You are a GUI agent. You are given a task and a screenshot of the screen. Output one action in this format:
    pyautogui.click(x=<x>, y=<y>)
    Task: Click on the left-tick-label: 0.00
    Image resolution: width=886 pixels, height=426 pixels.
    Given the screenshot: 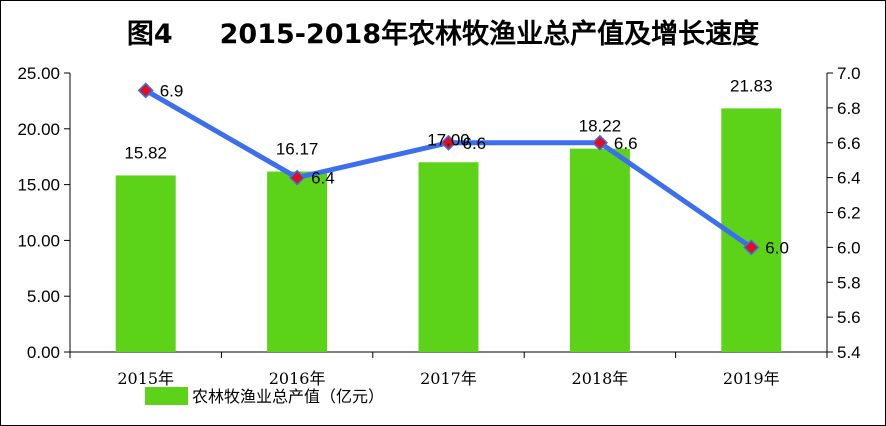 What is the action you would take?
    pyautogui.click(x=43, y=352)
    